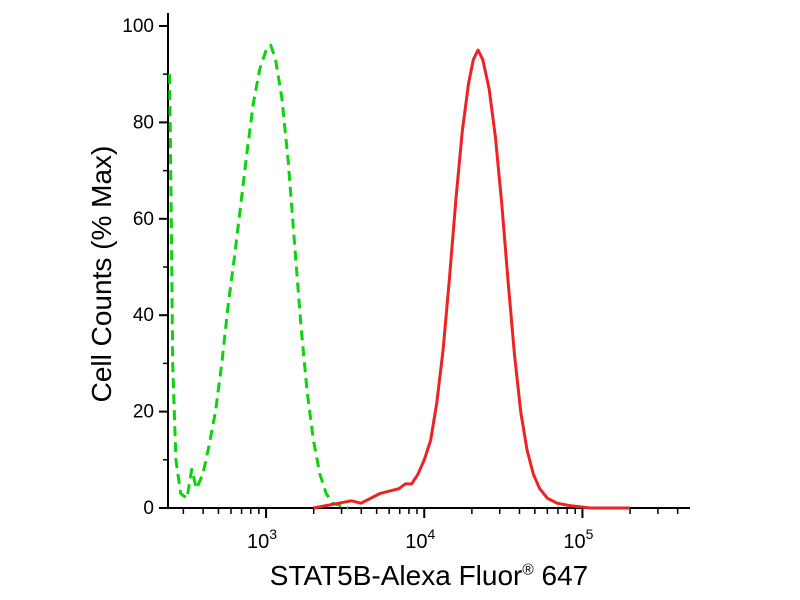  What do you see at coordinates (262, 539) in the screenshot?
I see `x-tick-label: 10³` at bounding box center [262, 539].